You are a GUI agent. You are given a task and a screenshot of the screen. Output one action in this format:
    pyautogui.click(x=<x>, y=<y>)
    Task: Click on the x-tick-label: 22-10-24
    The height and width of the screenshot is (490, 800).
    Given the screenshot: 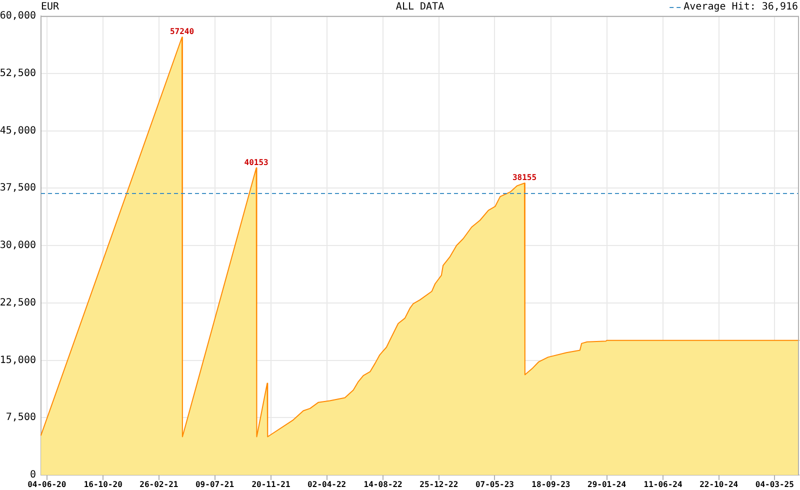 What is the action you would take?
    pyautogui.click(x=719, y=484)
    